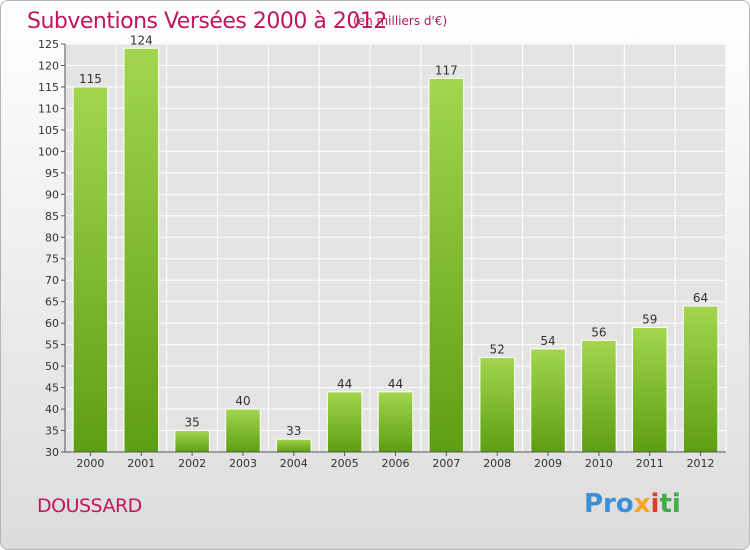 This screenshot has width=750, height=550. What do you see at coordinates (649, 319) in the screenshot?
I see `value-label-2011: 59` at bounding box center [649, 319].